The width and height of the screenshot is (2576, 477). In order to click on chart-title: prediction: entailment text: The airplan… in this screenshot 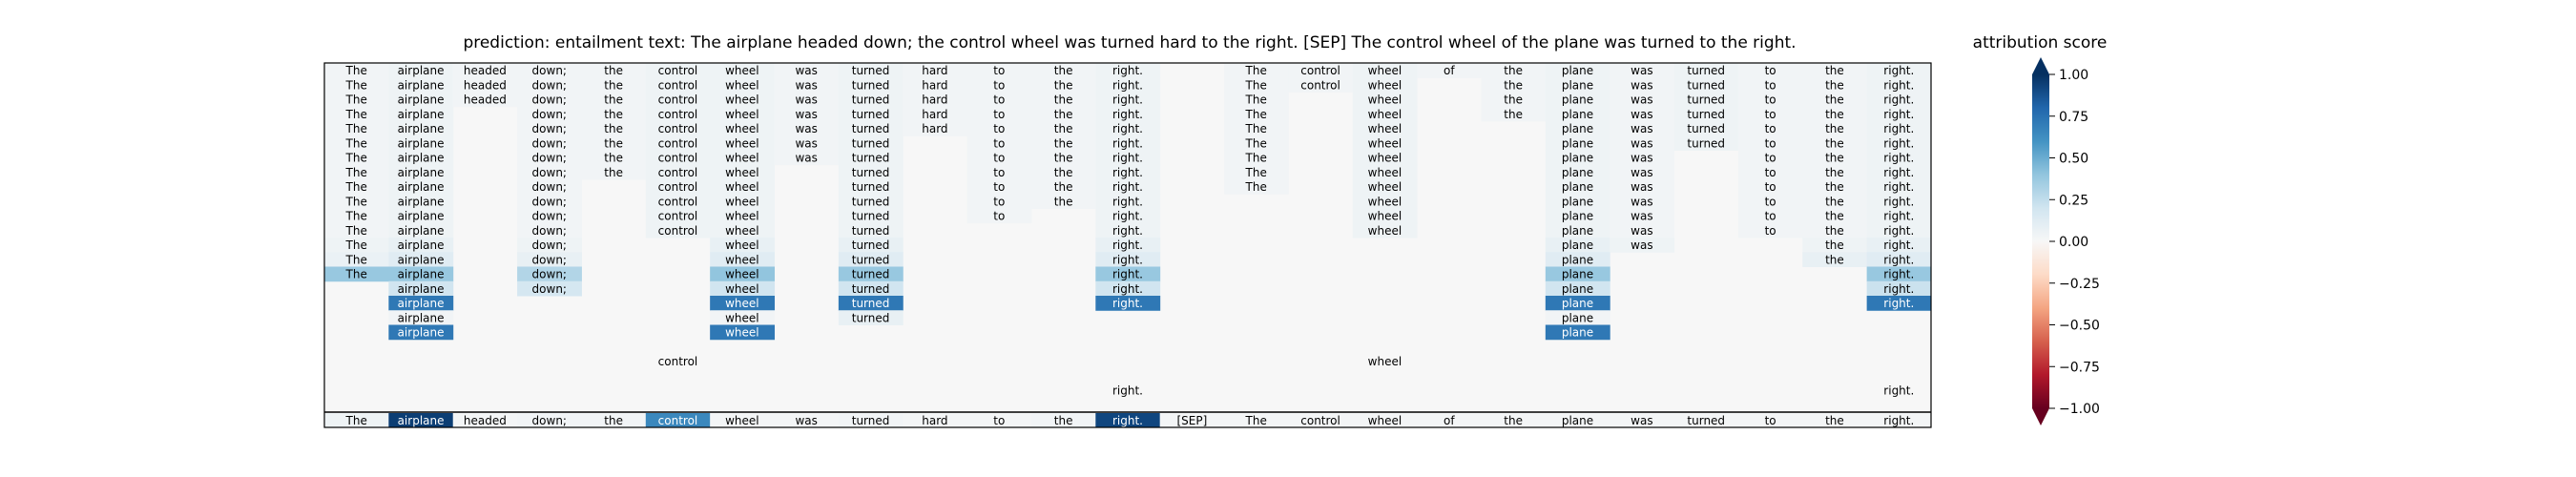, I will do `click(1129, 42)`.